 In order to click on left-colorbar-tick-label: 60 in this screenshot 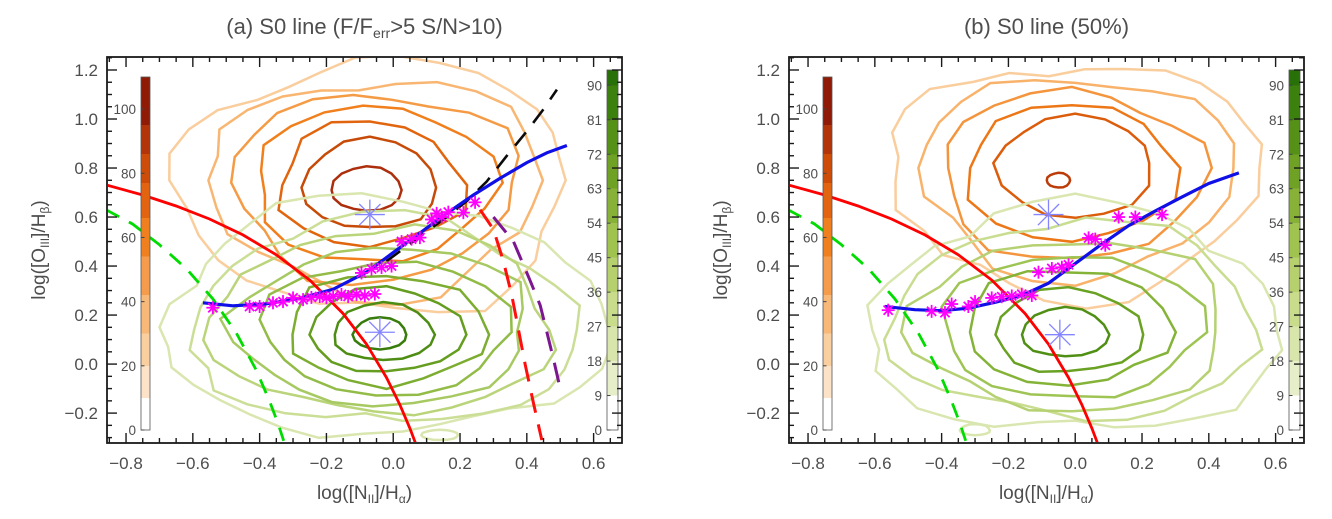, I will do `click(810, 237)`.